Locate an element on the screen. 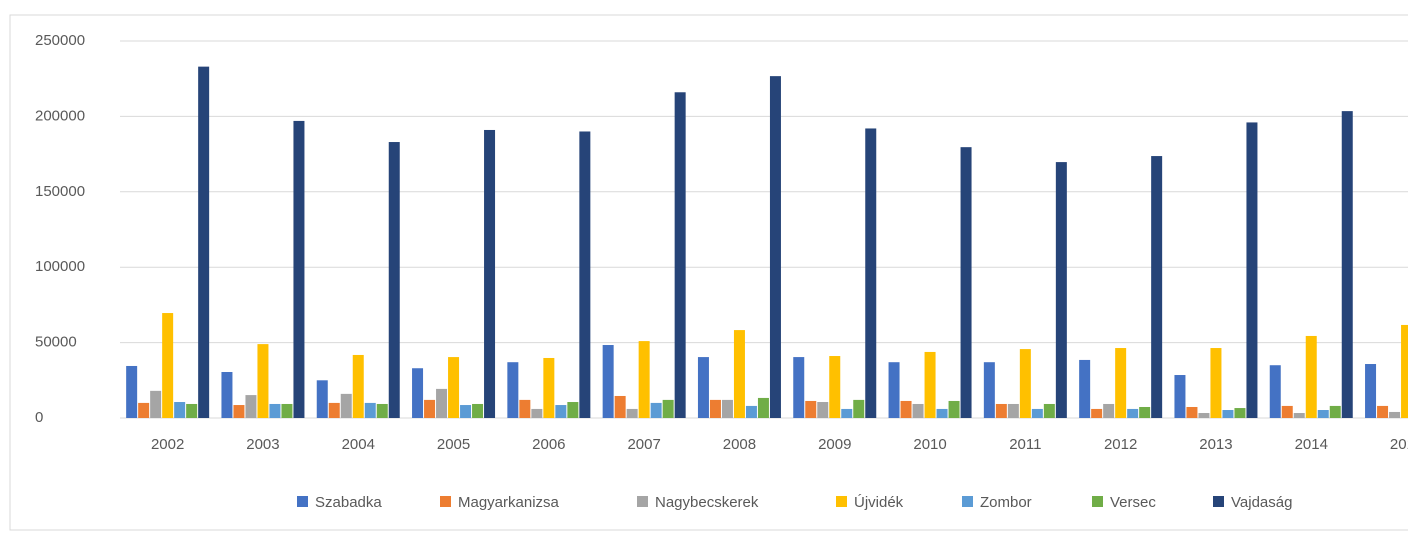 This screenshot has height=536, width=1408. x-tick-label: 2002 is located at coordinates (167, 444).